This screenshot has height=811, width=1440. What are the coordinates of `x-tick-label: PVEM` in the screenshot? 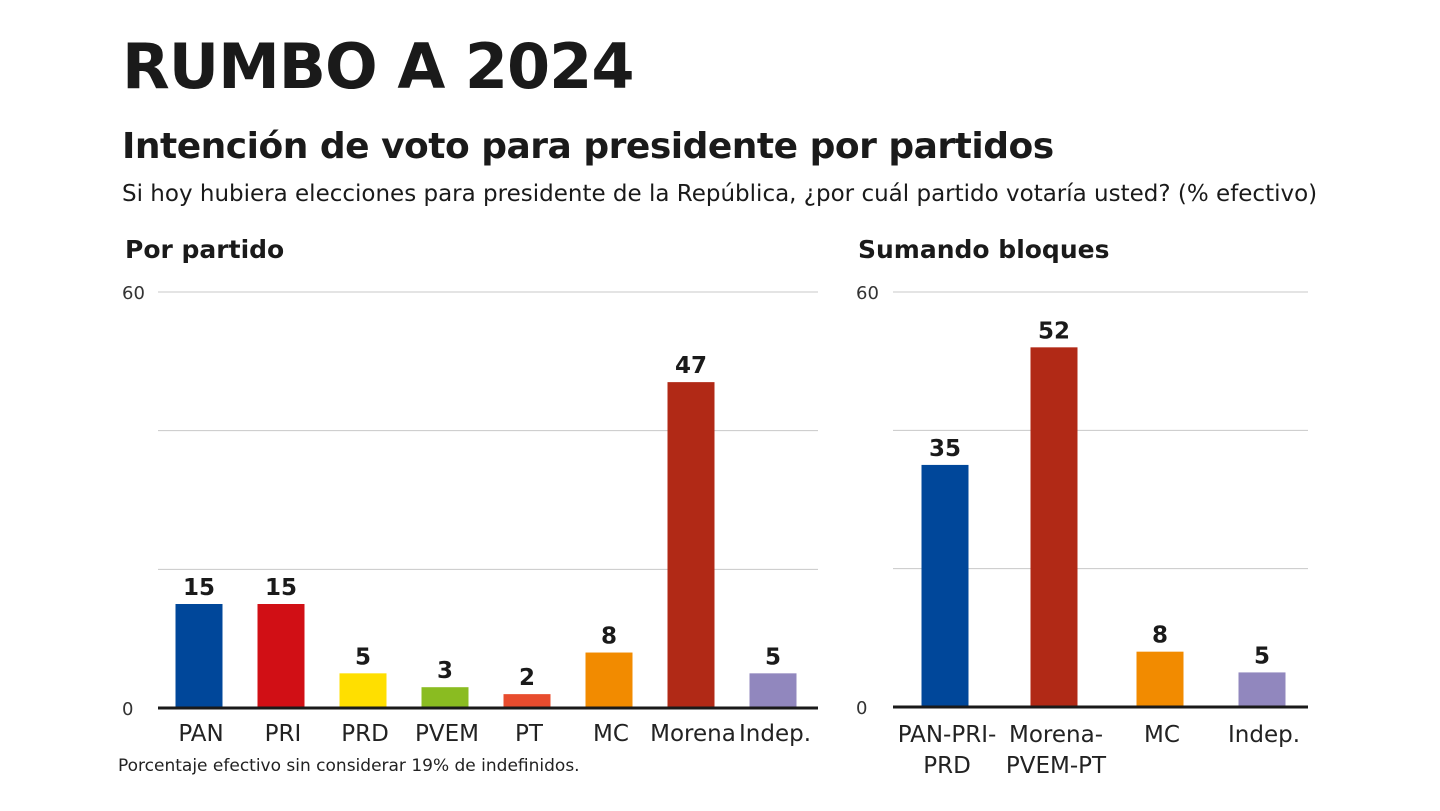 It's located at (447, 734).